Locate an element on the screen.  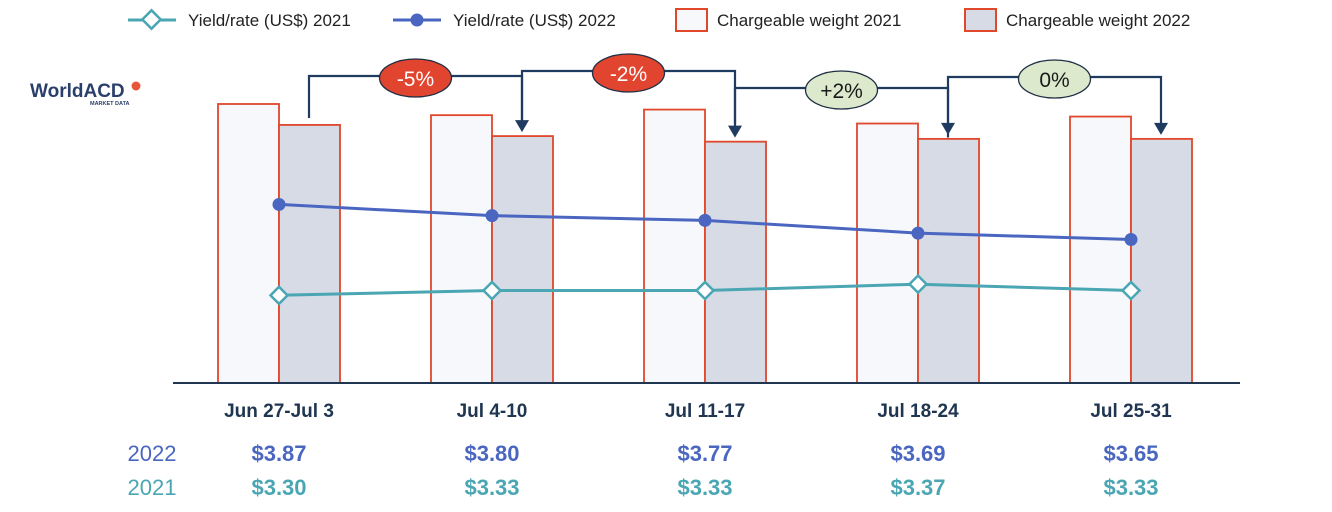
legend-diamond-marker is located at coordinates (151, 19).